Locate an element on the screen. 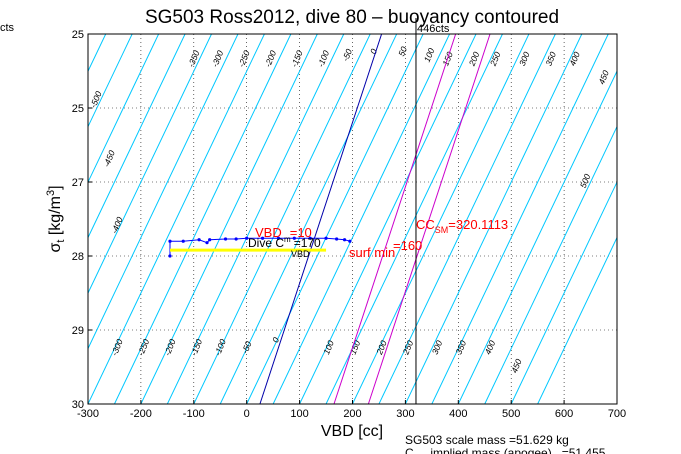 The width and height of the screenshot is (681, 454). top-left-fragment: cts is located at coordinates (7, 28).